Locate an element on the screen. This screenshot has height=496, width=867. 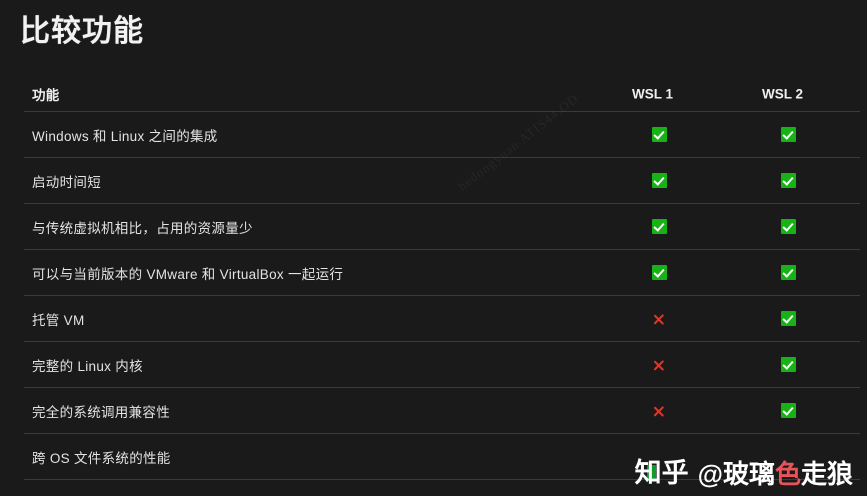
cell-feature-label: 完整的 Linux 内核 is located at coordinates (87, 366).